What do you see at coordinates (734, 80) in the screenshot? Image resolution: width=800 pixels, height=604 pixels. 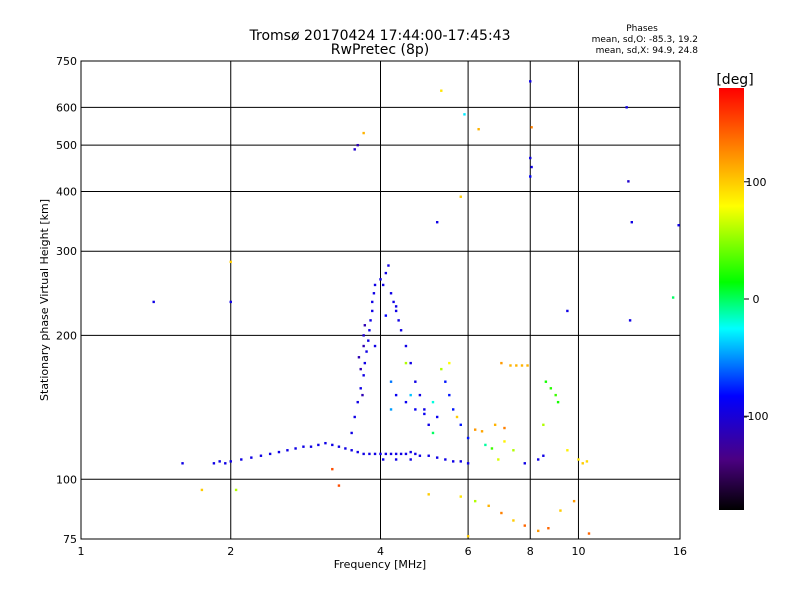 I see `colorbar-label: [deg]` at bounding box center [734, 80].